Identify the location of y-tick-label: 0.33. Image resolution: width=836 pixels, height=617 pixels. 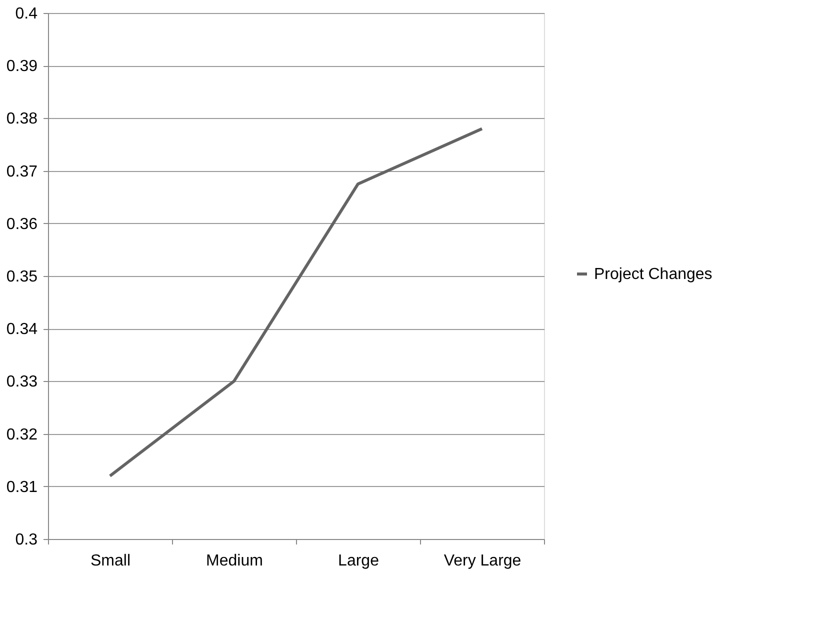
(22, 382).